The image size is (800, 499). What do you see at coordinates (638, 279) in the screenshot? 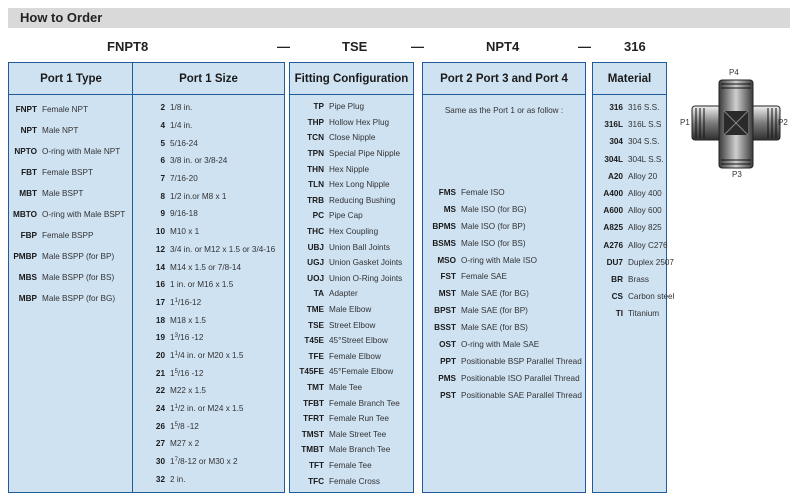
I see `material-row-desc-text: Brass` at bounding box center [638, 279].